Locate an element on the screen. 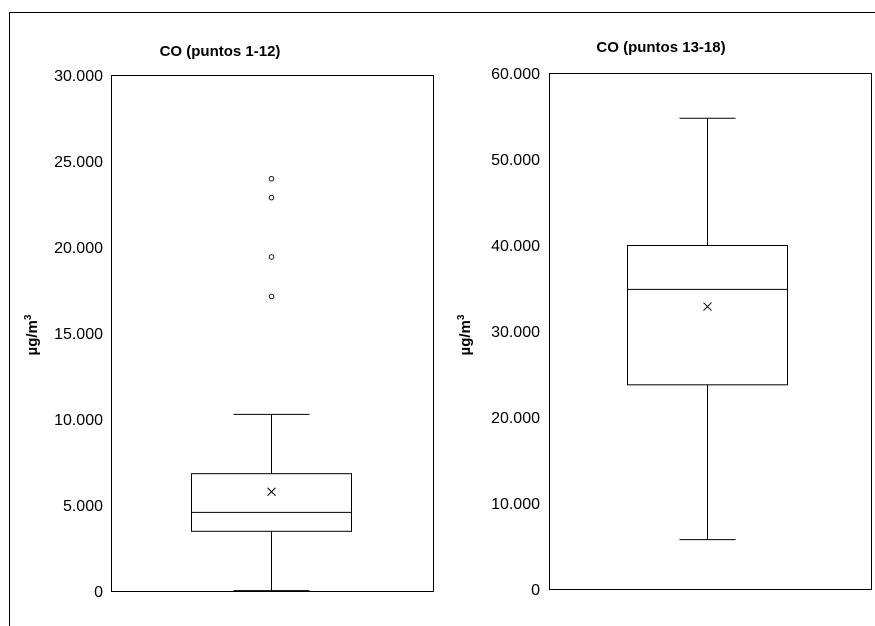  y-tick-label: 50.000 is located at coordinates (515, 160).